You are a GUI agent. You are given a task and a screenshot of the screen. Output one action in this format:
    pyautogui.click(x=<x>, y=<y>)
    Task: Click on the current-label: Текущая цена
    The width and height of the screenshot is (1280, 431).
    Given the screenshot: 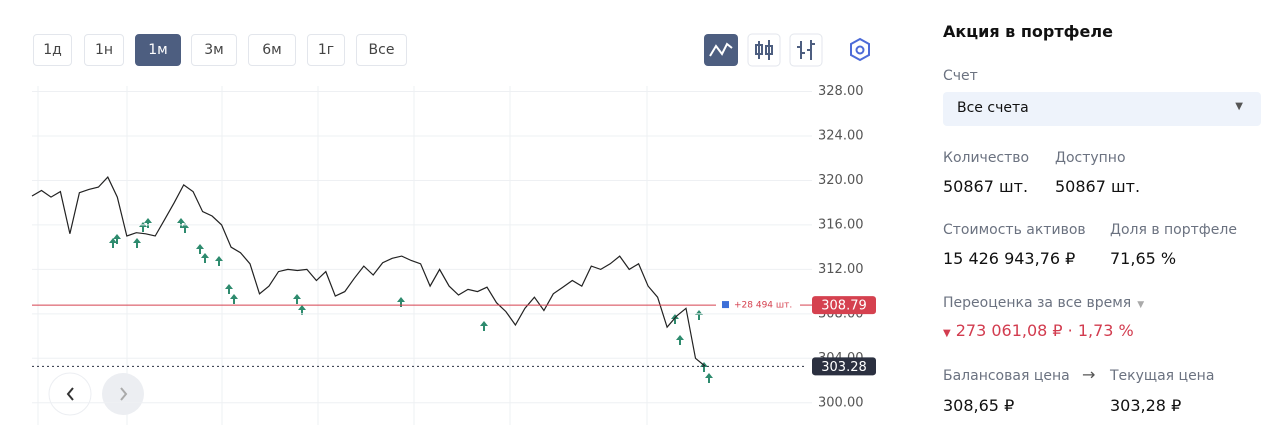 What is the action you would take?
    pyautogui.click(x=1162, y=376)
    